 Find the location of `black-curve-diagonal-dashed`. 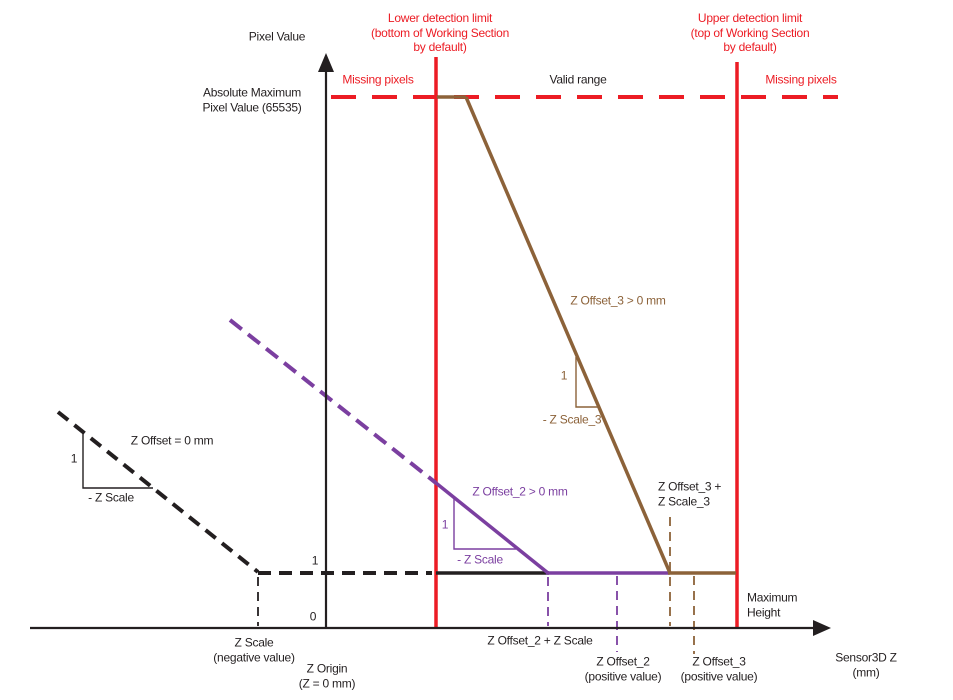

black-curve-diagonal-dashed is located at coordinates (158, 492).